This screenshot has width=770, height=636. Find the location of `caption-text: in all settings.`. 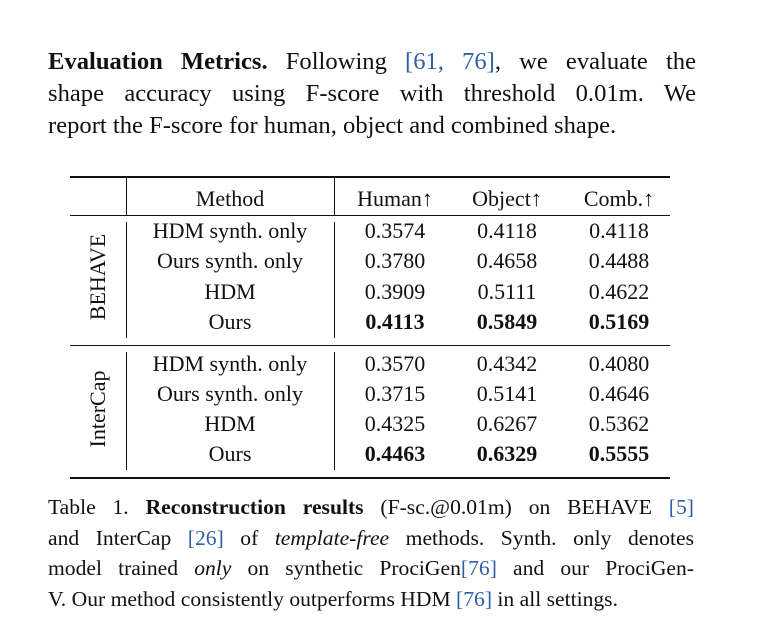

caption-text: in all settings. is located at coordinates (555, 598).